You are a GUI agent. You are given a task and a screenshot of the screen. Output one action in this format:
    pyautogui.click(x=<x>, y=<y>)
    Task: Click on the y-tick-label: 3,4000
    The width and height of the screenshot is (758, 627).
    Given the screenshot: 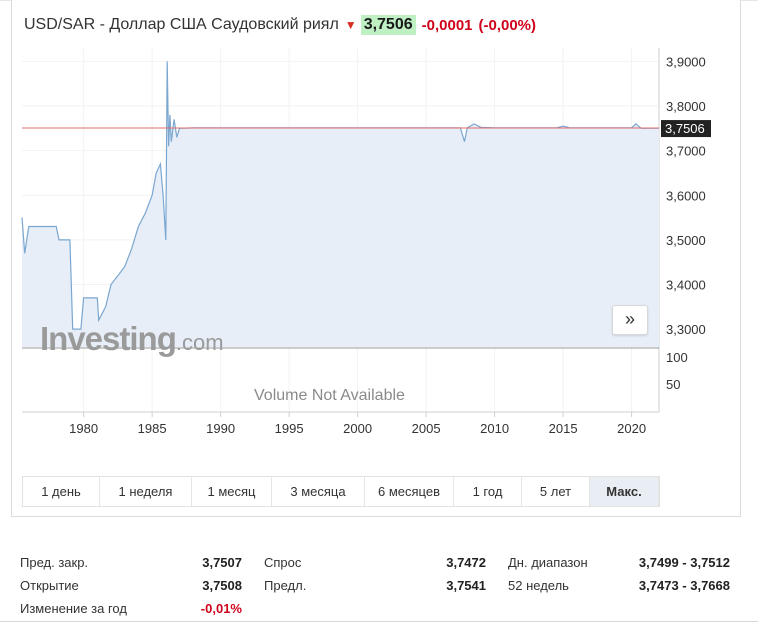 What is the action you would take?
    pyautogui.click(x=686, y=285)
    